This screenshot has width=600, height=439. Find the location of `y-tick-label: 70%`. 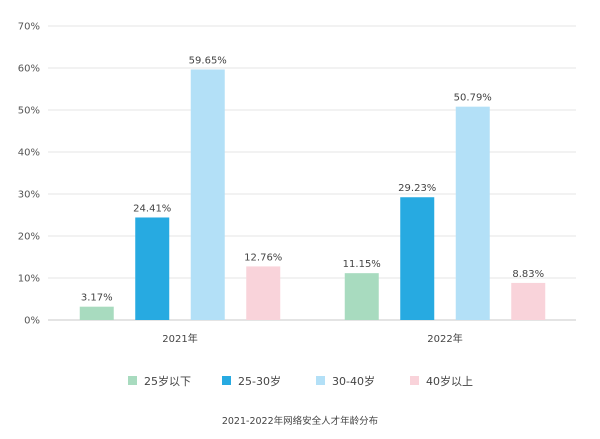

y-tick-label: 70% is located at coordinates (29, 27).